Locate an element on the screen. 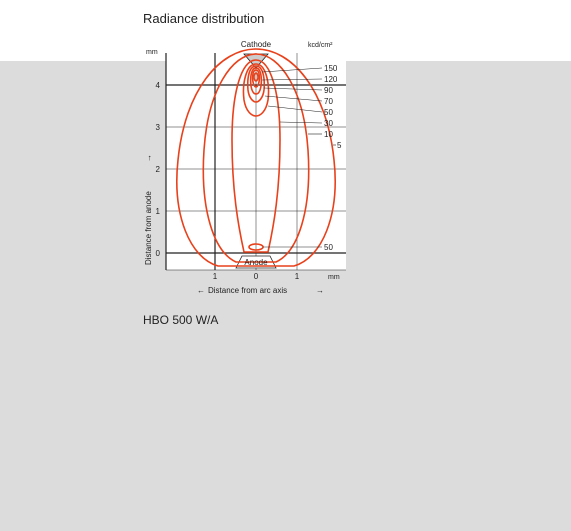 This screenshot has width=571, height=531. radiance-unit-label: kcd/cm² is located at coordinates (320, 45).